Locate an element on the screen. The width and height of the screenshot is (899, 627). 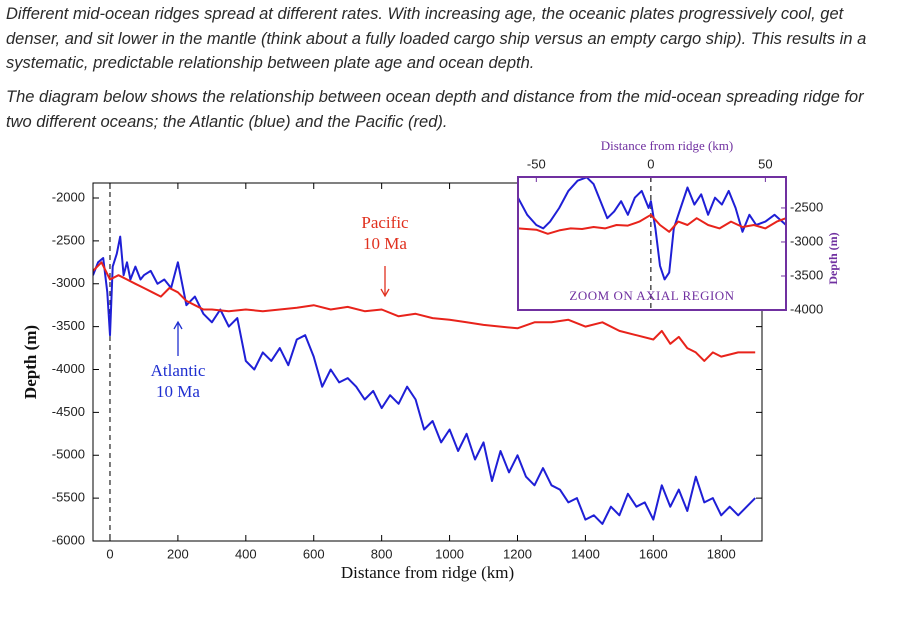
x-tick-label: 1000 is located at coordinates (449, 553).